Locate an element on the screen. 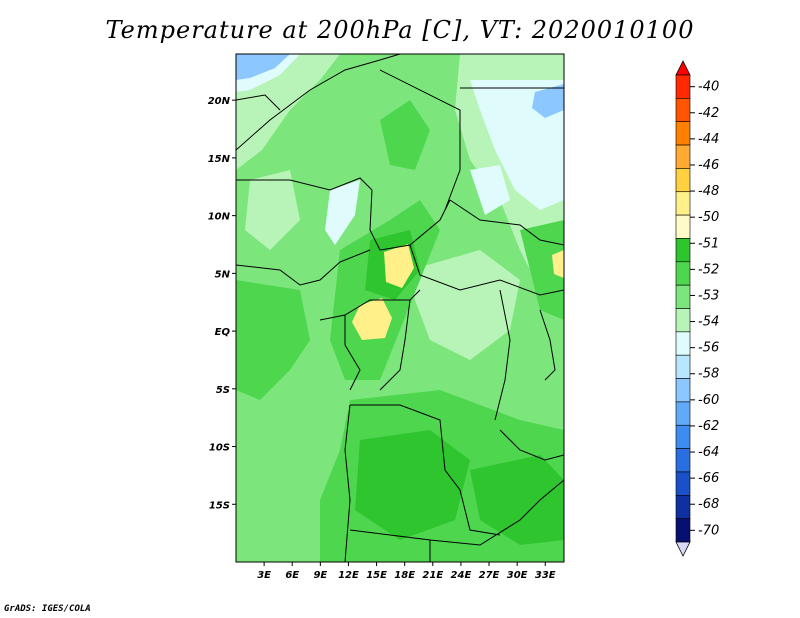 The height and width of the screenshot is (618, 800). grads-credit: GrADS: IGES/COLA is located at coordinates (47, 609).